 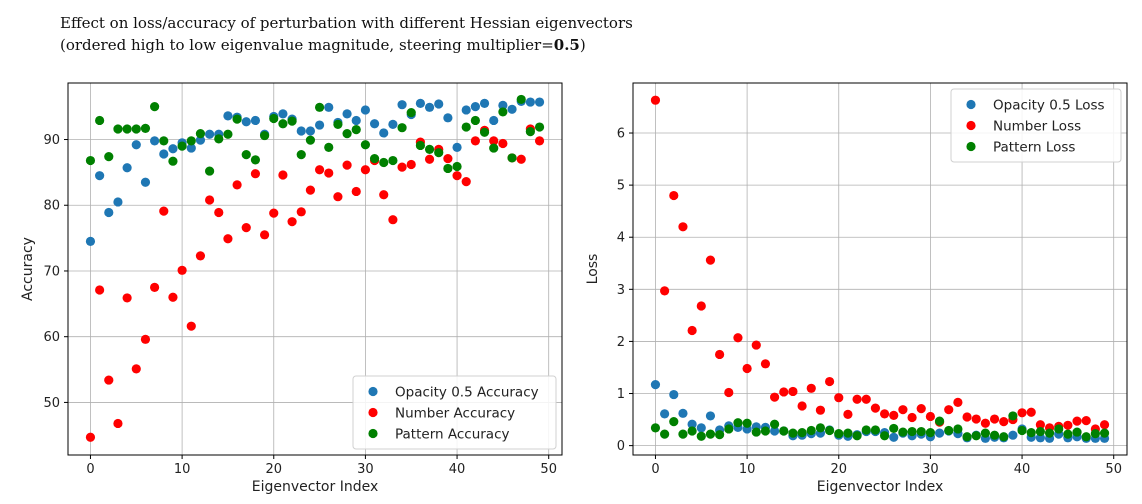 What do you see at coordinates (51, 337) in the screenshot?
I see `y-tick-label: 60` at bounding box center [51, 337].